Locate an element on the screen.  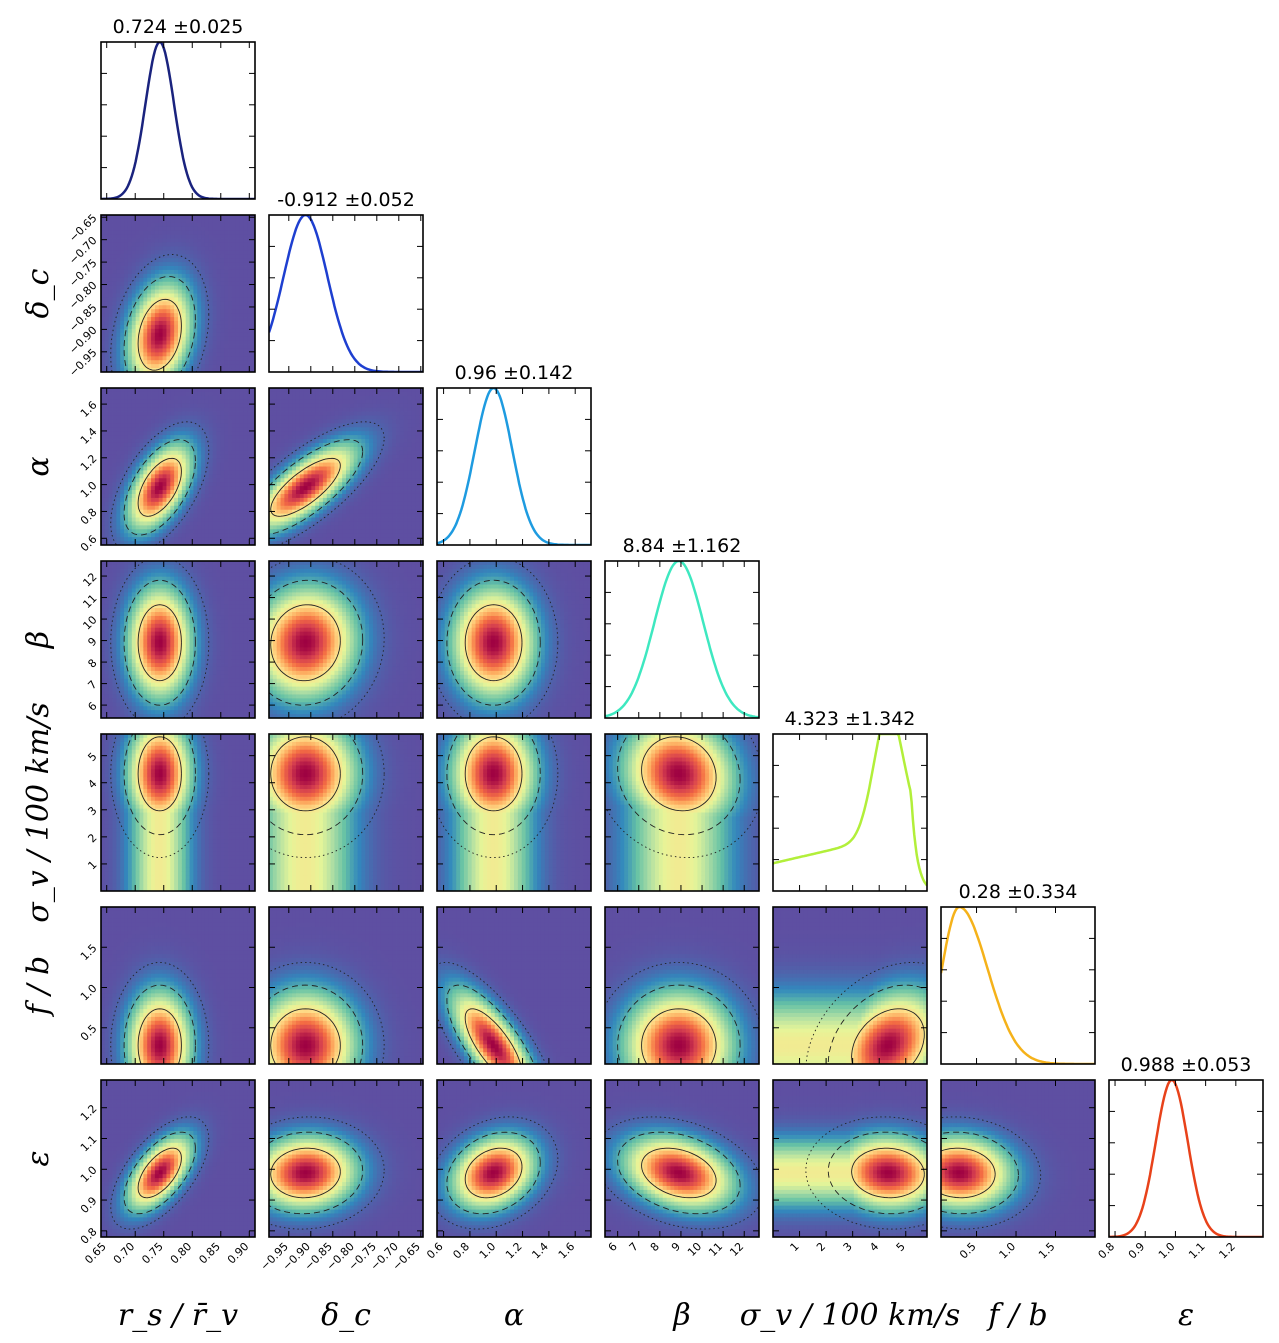
panel-alpha-vs-sigma is located at coordinates (514, 812).